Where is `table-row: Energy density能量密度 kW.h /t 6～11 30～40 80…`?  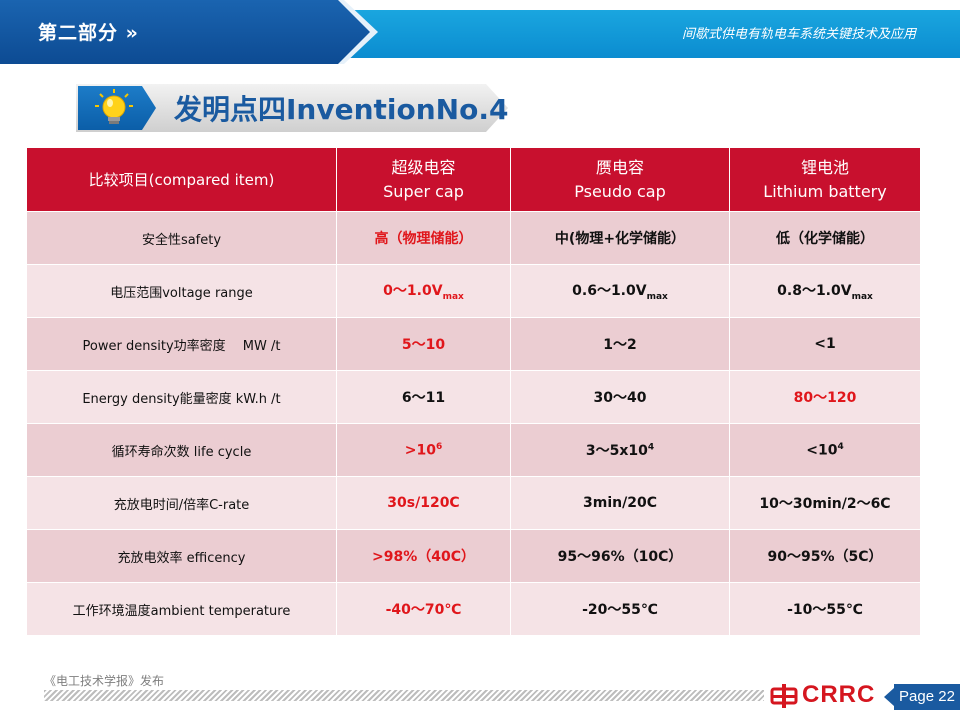
table-row: Energy density能量密度 kW.h /t 6～11 30～40 80… is located at coordinates (473, 397).